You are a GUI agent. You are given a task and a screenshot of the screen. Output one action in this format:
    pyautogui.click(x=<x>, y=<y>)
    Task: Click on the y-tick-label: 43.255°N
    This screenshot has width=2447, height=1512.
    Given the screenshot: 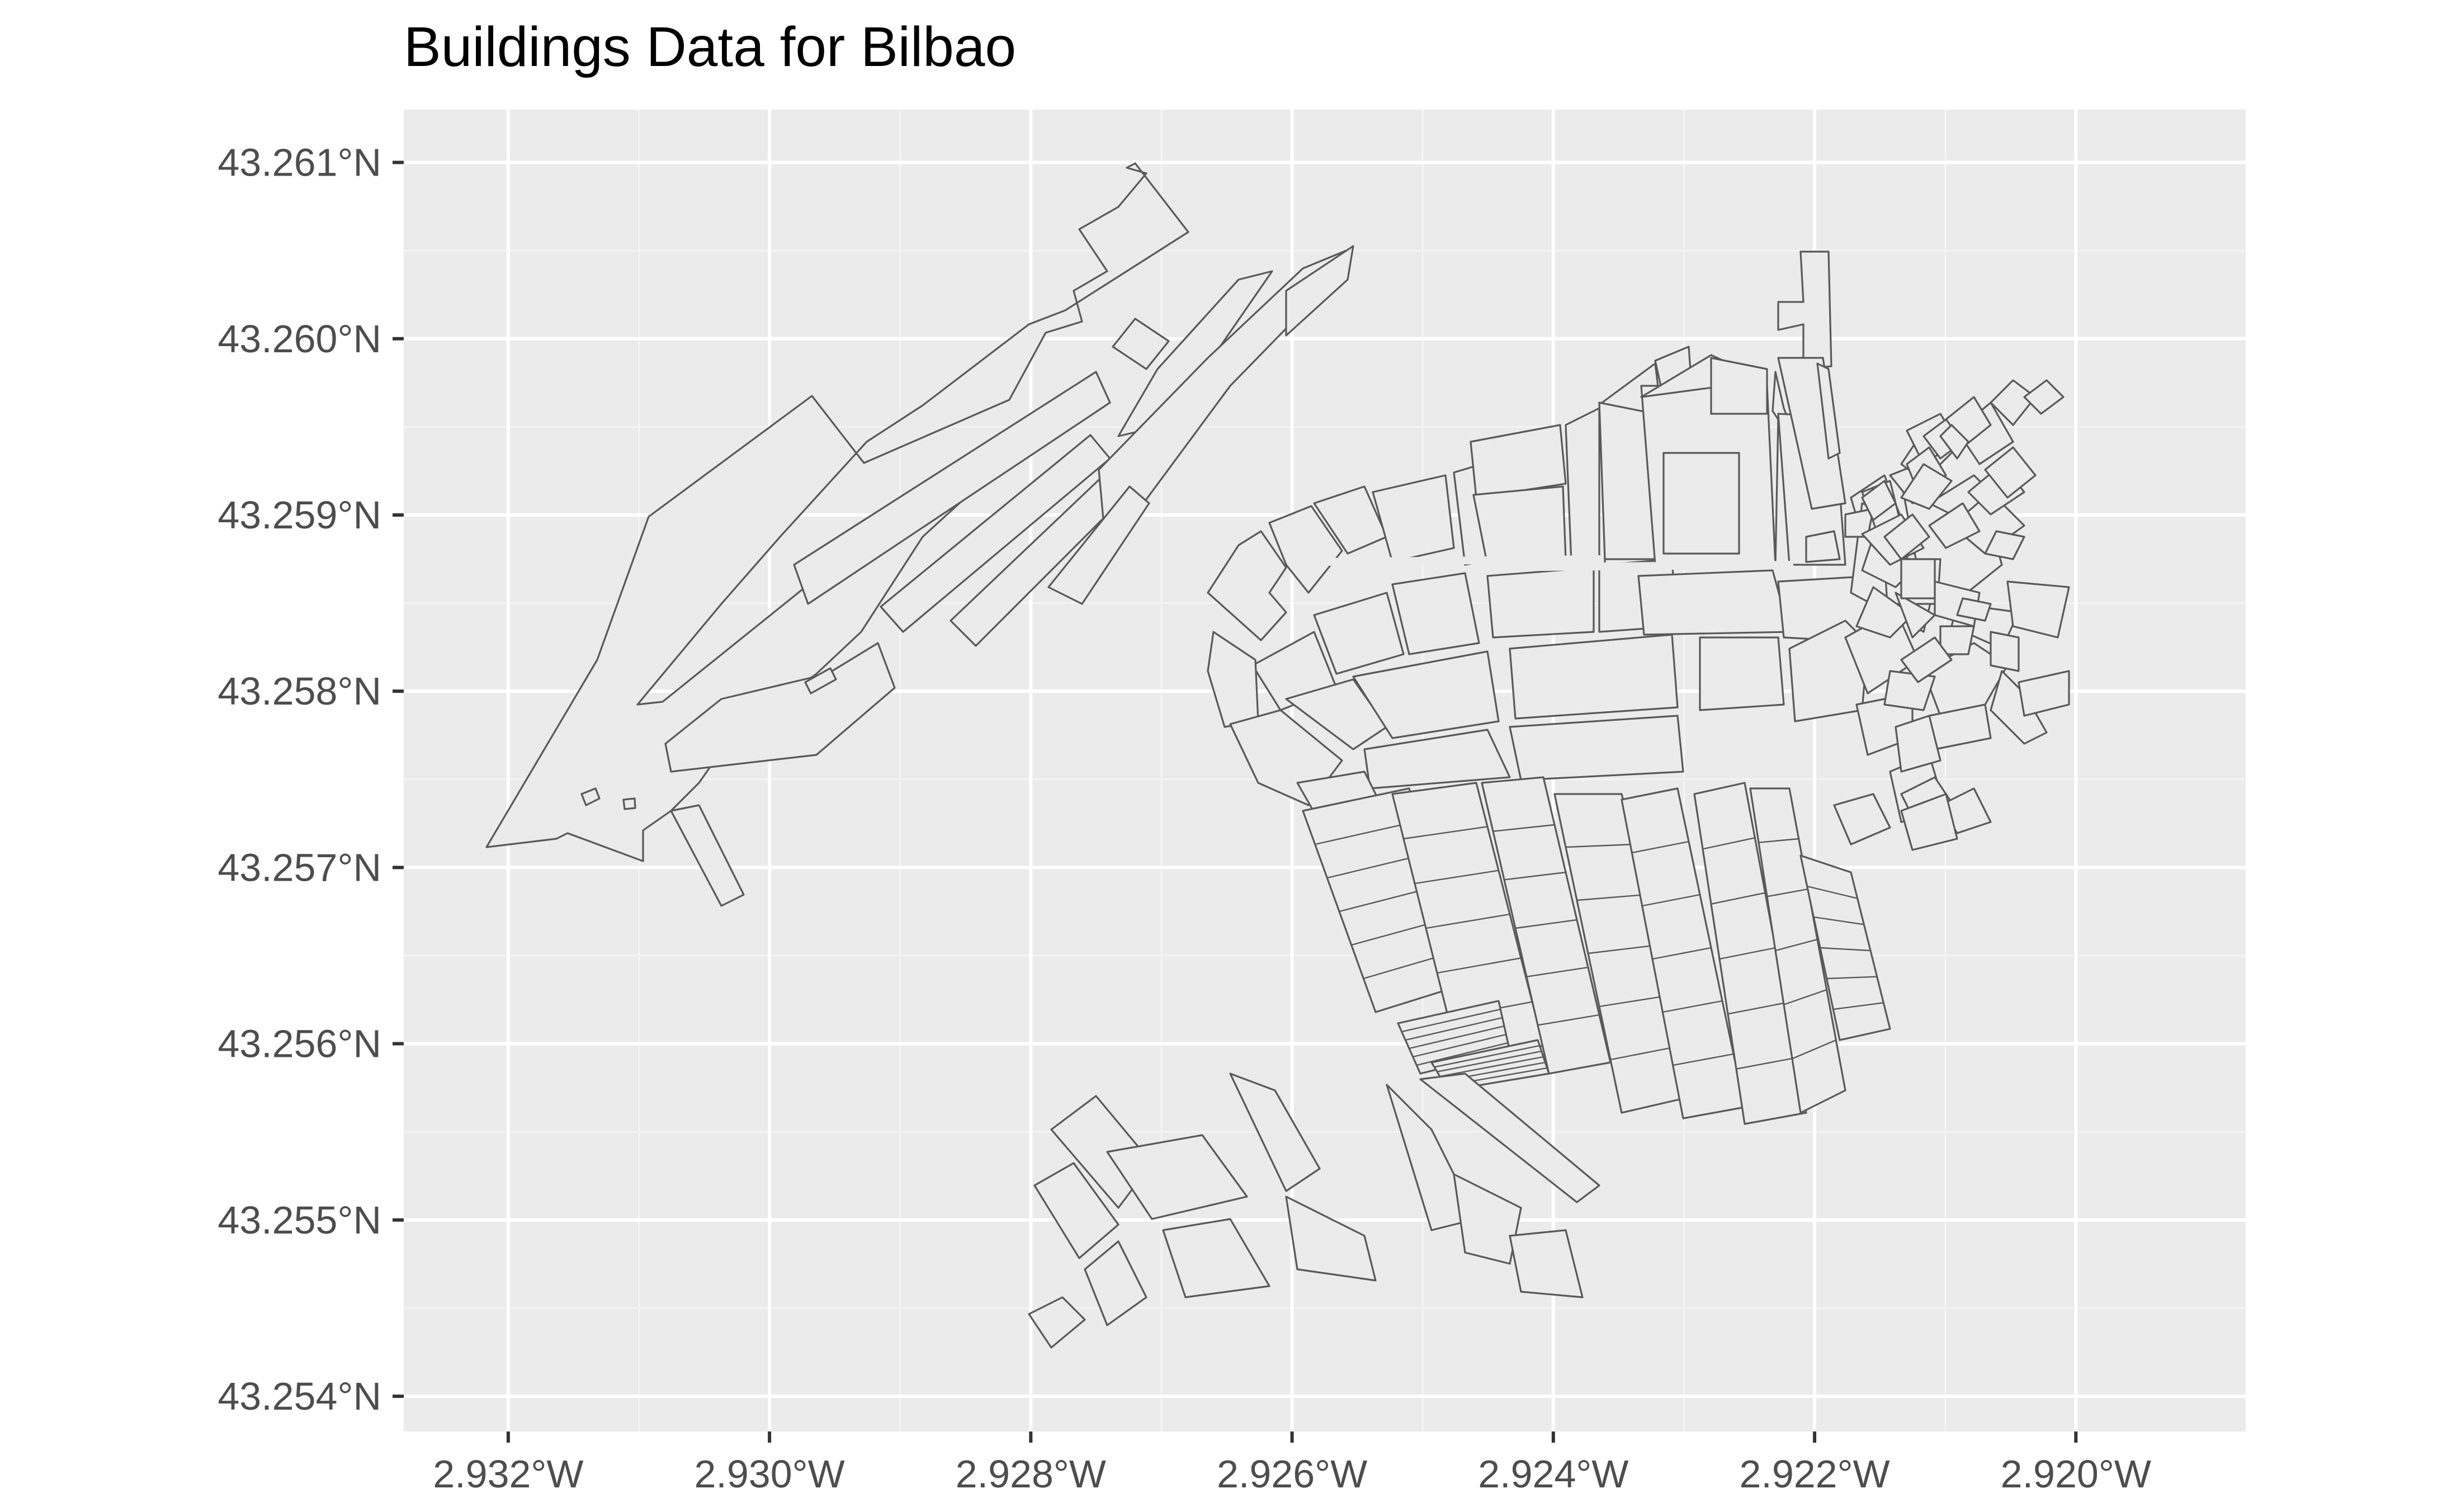 What is the action you would take?
    pyautogui.click(x=300, y=1220)
    